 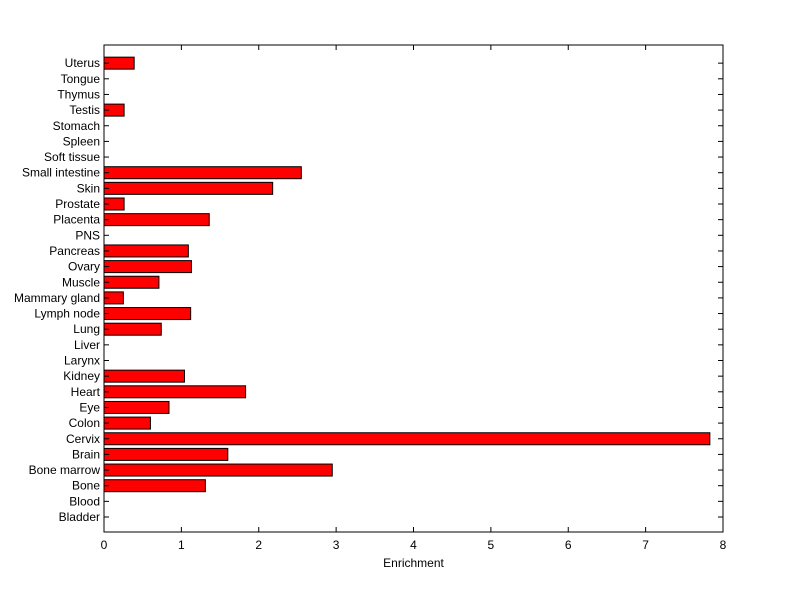 What do you see at coordinates (82, 361) in the screenshot?
I see `category-label: Larynx` at bounding box center [82, 361].